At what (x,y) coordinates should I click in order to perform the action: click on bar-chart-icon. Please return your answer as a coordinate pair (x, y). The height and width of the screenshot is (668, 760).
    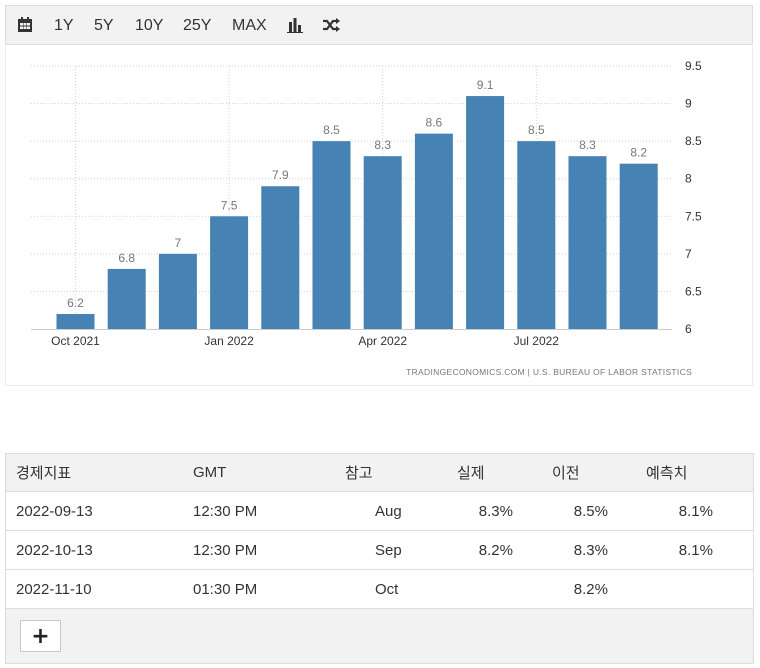
    Looking at the image, I should click on (295, 25).